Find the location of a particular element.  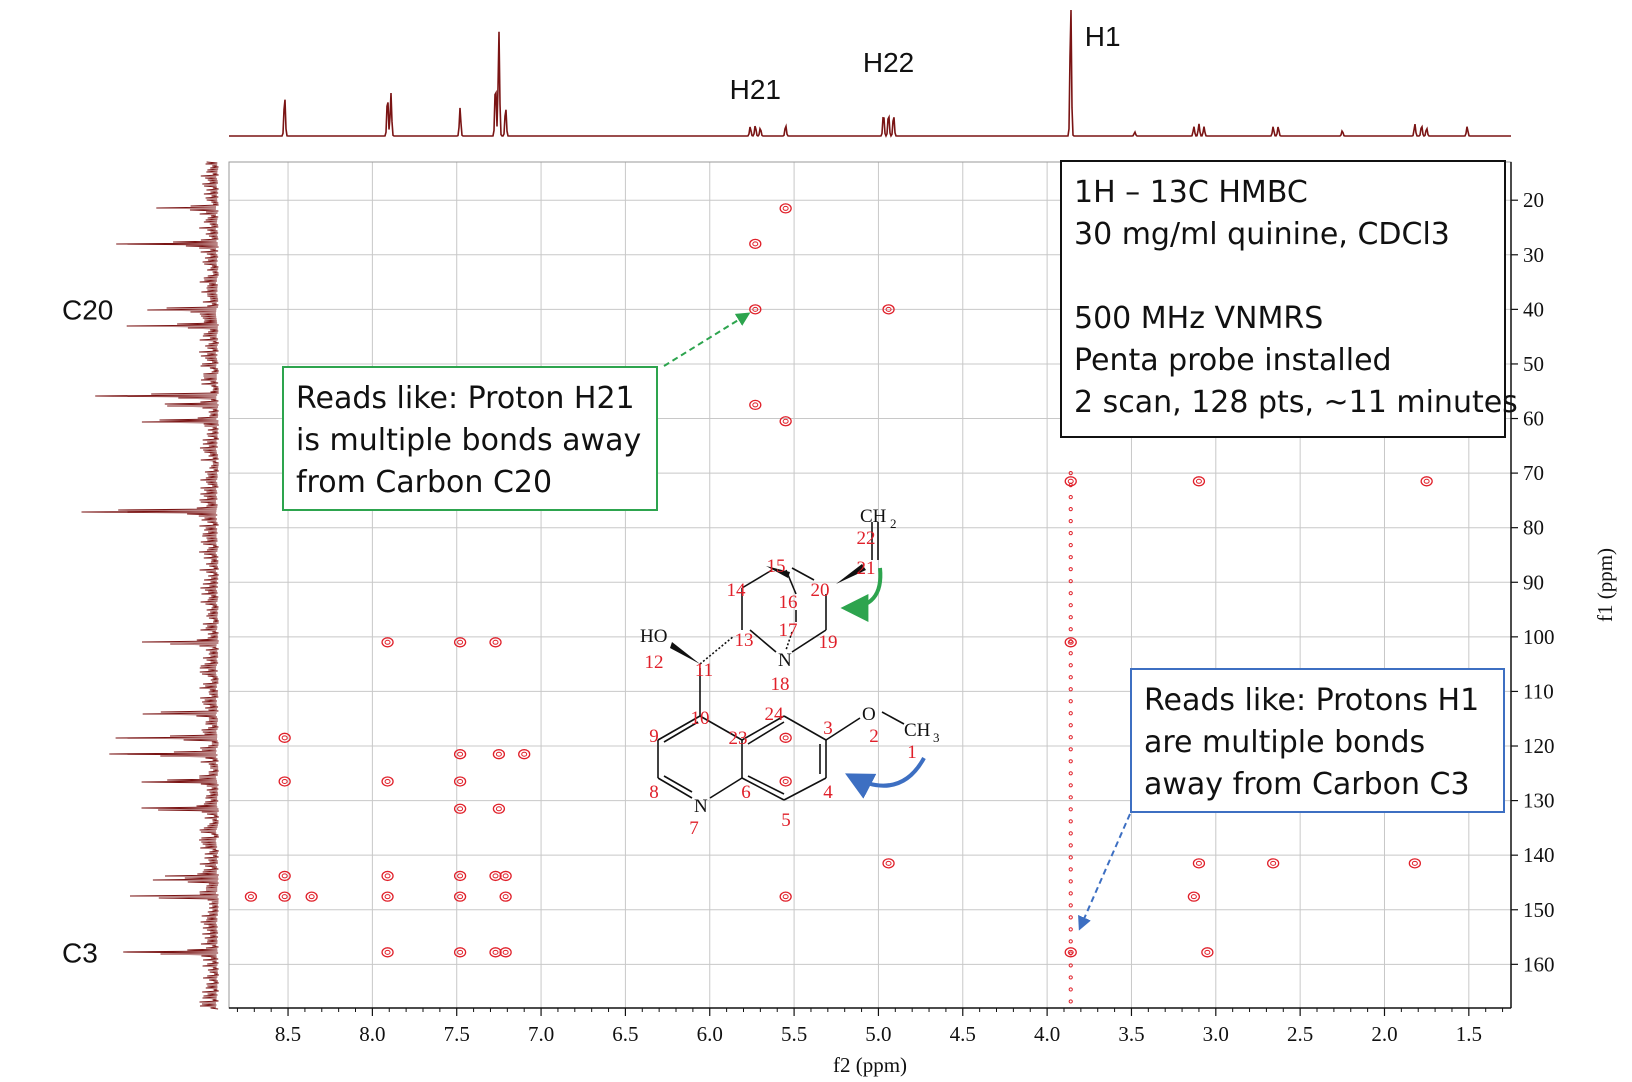

top-spectrum-trace is located at coordinates (870, 73).